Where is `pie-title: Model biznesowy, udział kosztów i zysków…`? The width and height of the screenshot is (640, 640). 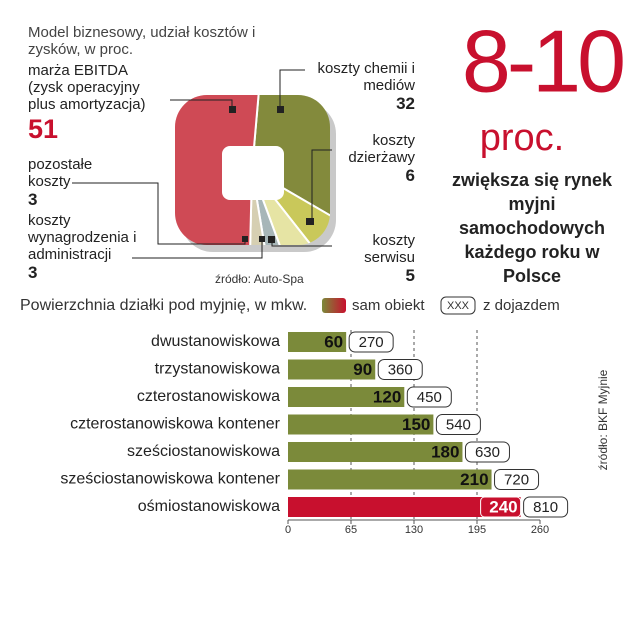 pie-title: Model biznesowy, udział kosztów i zysków… is located at coordinates (142, 41).